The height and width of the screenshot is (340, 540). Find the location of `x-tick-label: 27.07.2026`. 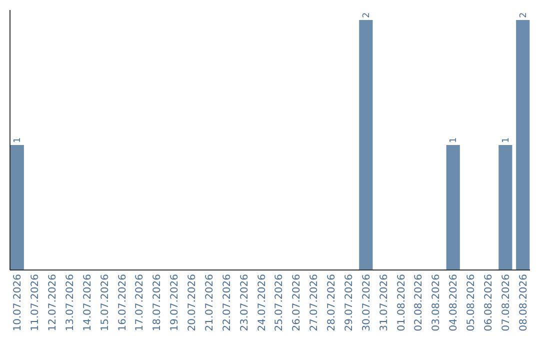

x-tick-label: 27.07.2026 is located at coordinates (314, 303).